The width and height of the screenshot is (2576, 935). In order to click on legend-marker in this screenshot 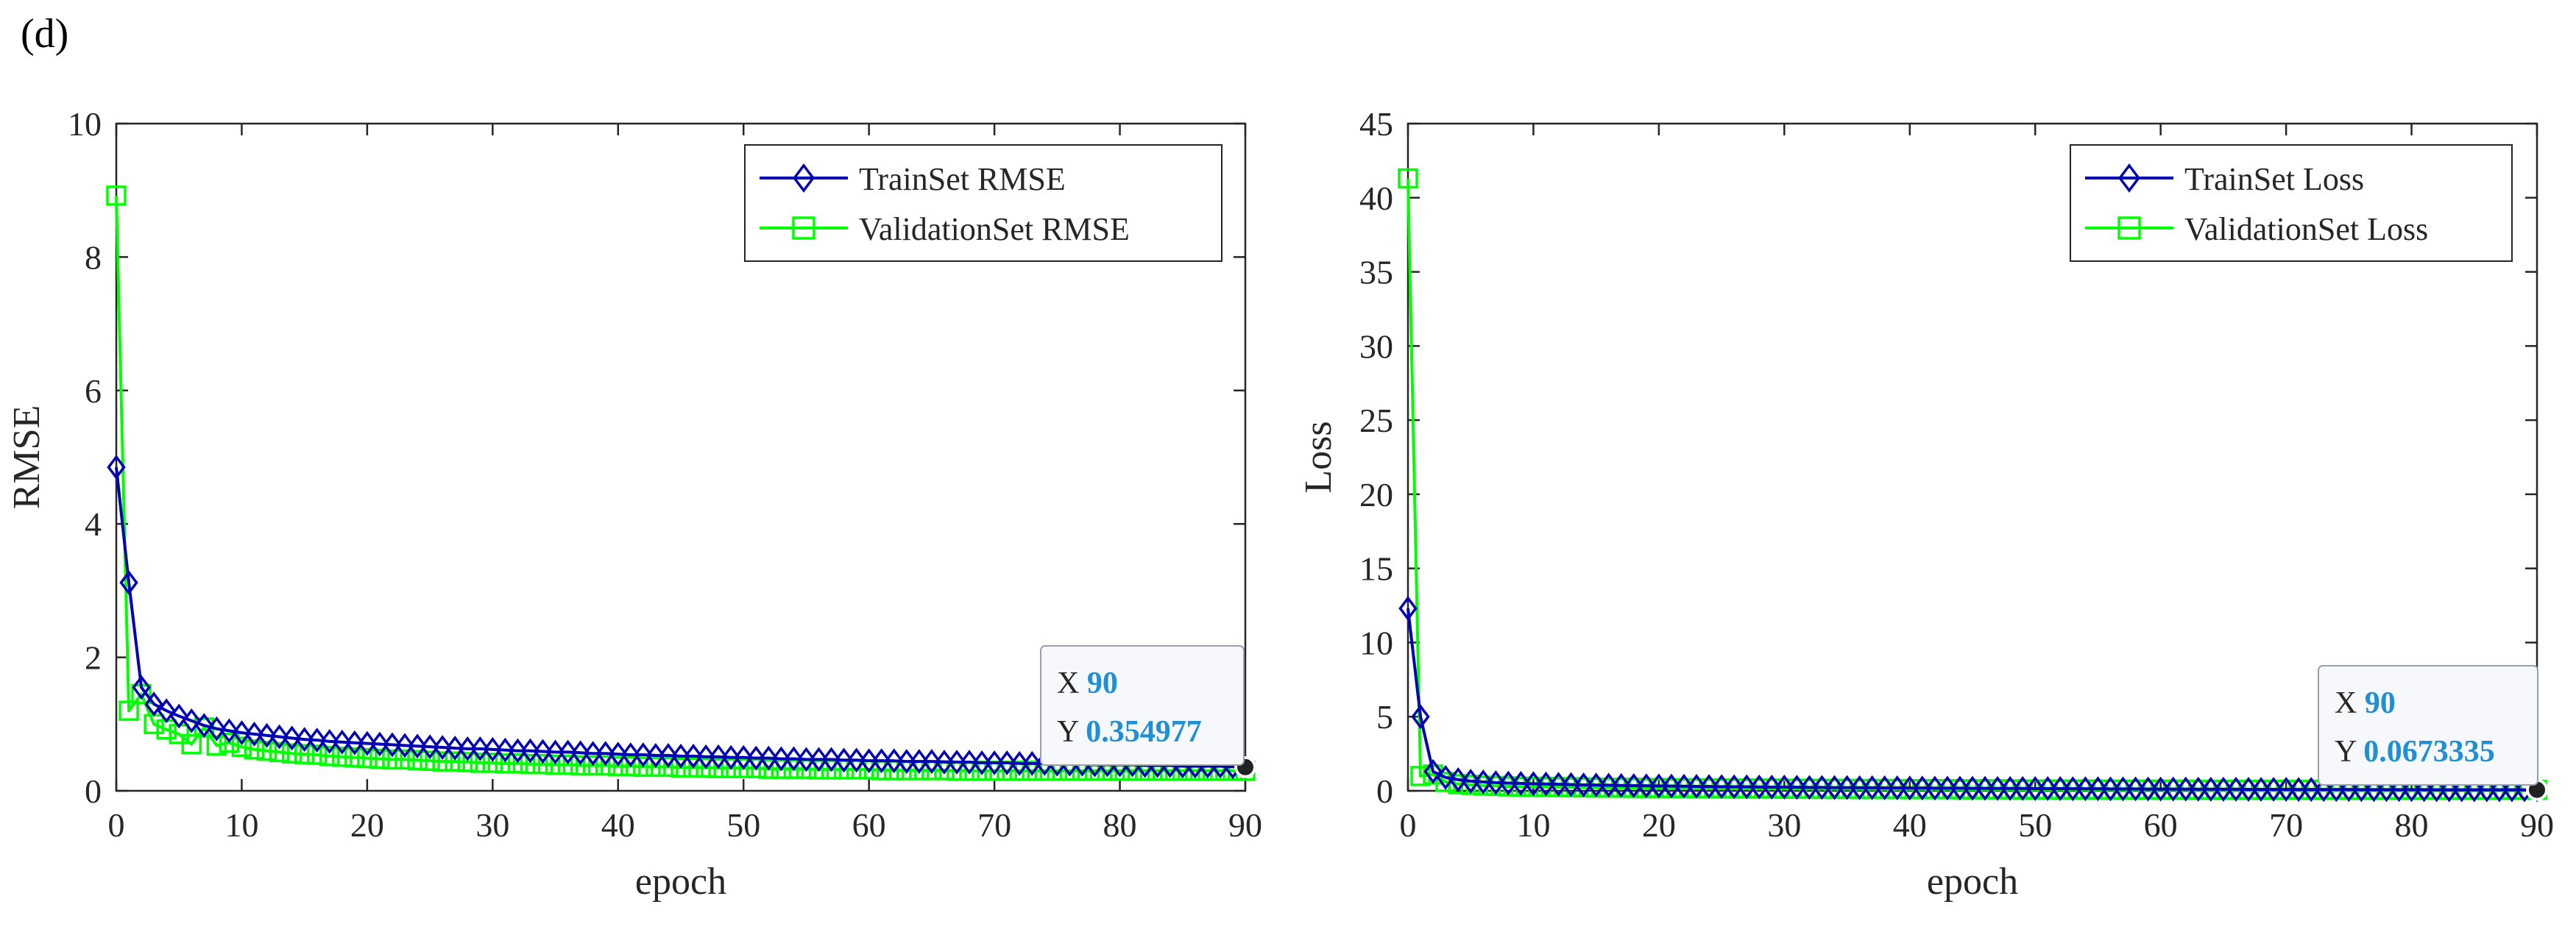, I will do `click(804, 178)`.